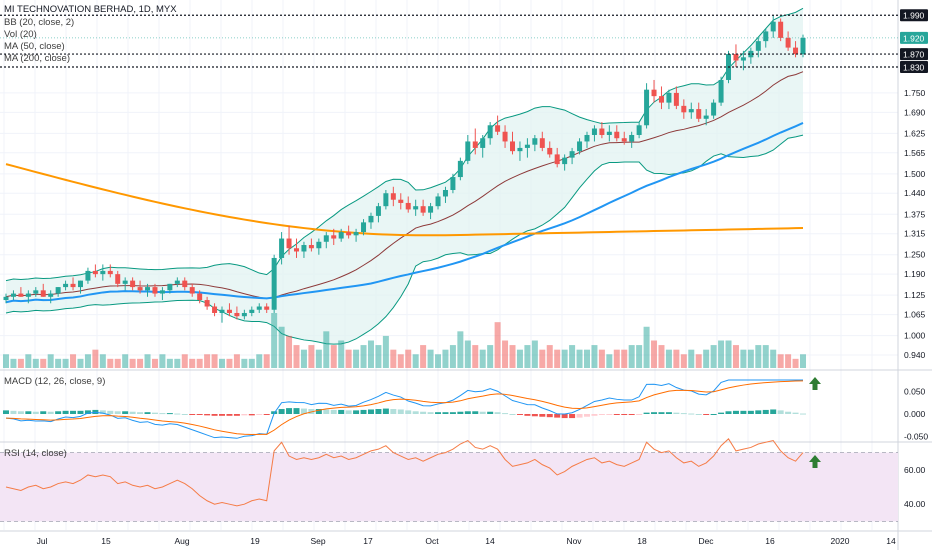  I want to click on time-tick-label: 18, so click(642, 541).